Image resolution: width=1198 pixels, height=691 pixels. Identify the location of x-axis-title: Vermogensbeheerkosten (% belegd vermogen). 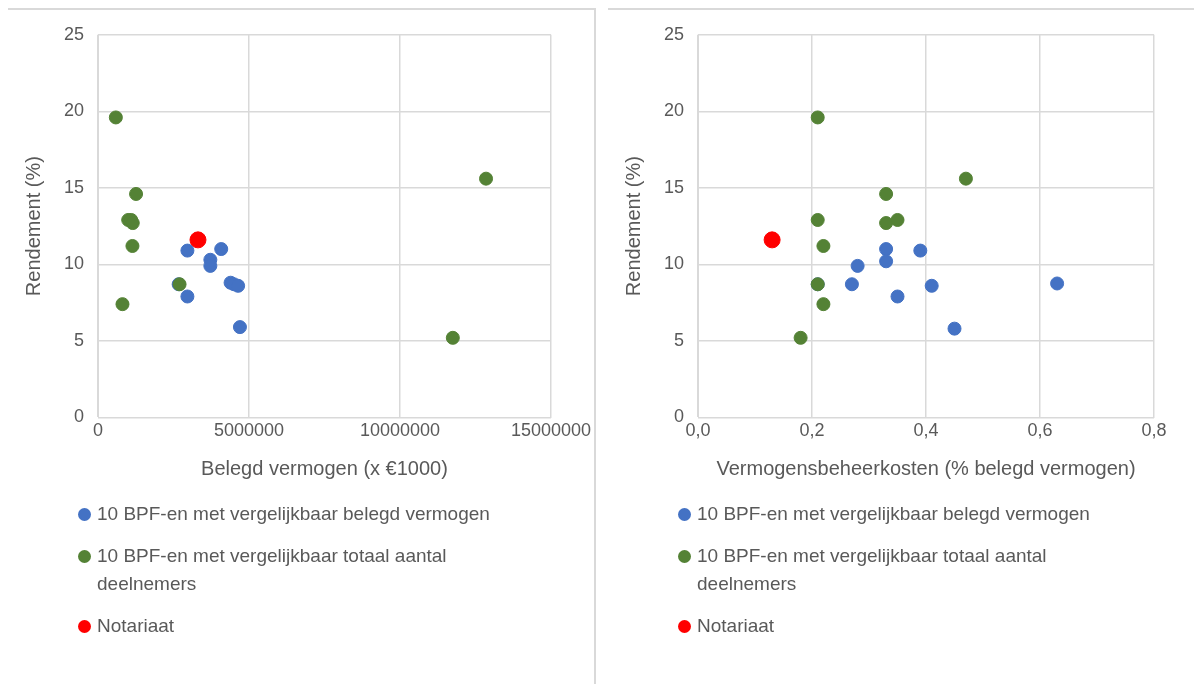
(926, 467).